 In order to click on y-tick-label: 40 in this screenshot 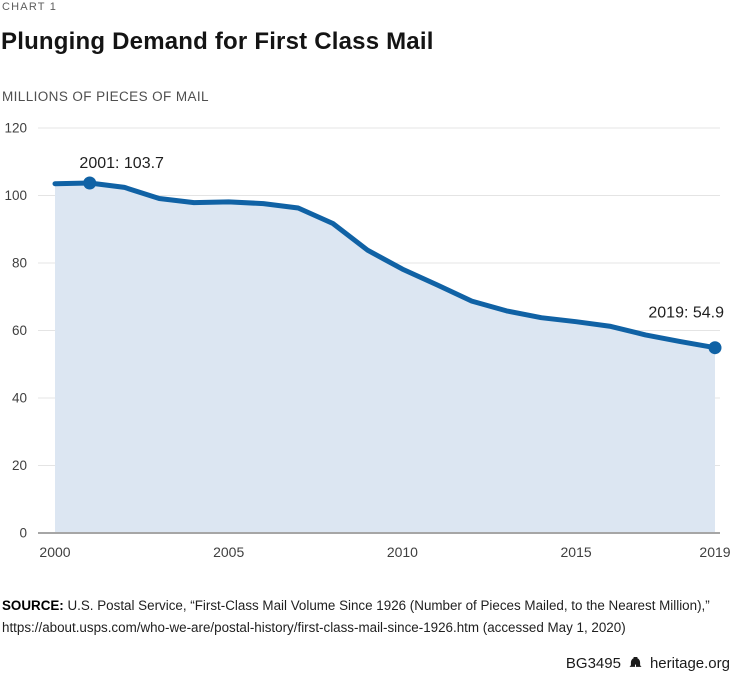, I will do `click(19, 398)`.